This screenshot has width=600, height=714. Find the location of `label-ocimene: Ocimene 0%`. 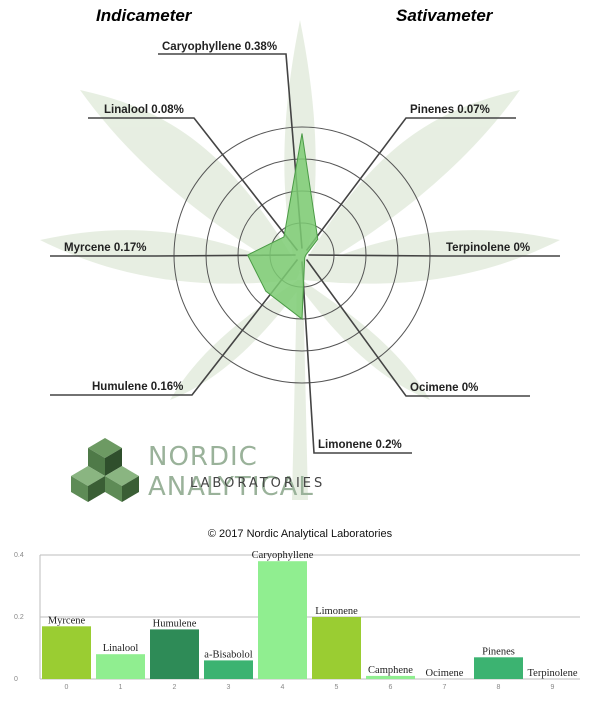

label-ocimene: Ocimene 0% is located at coordinates (444, 388).